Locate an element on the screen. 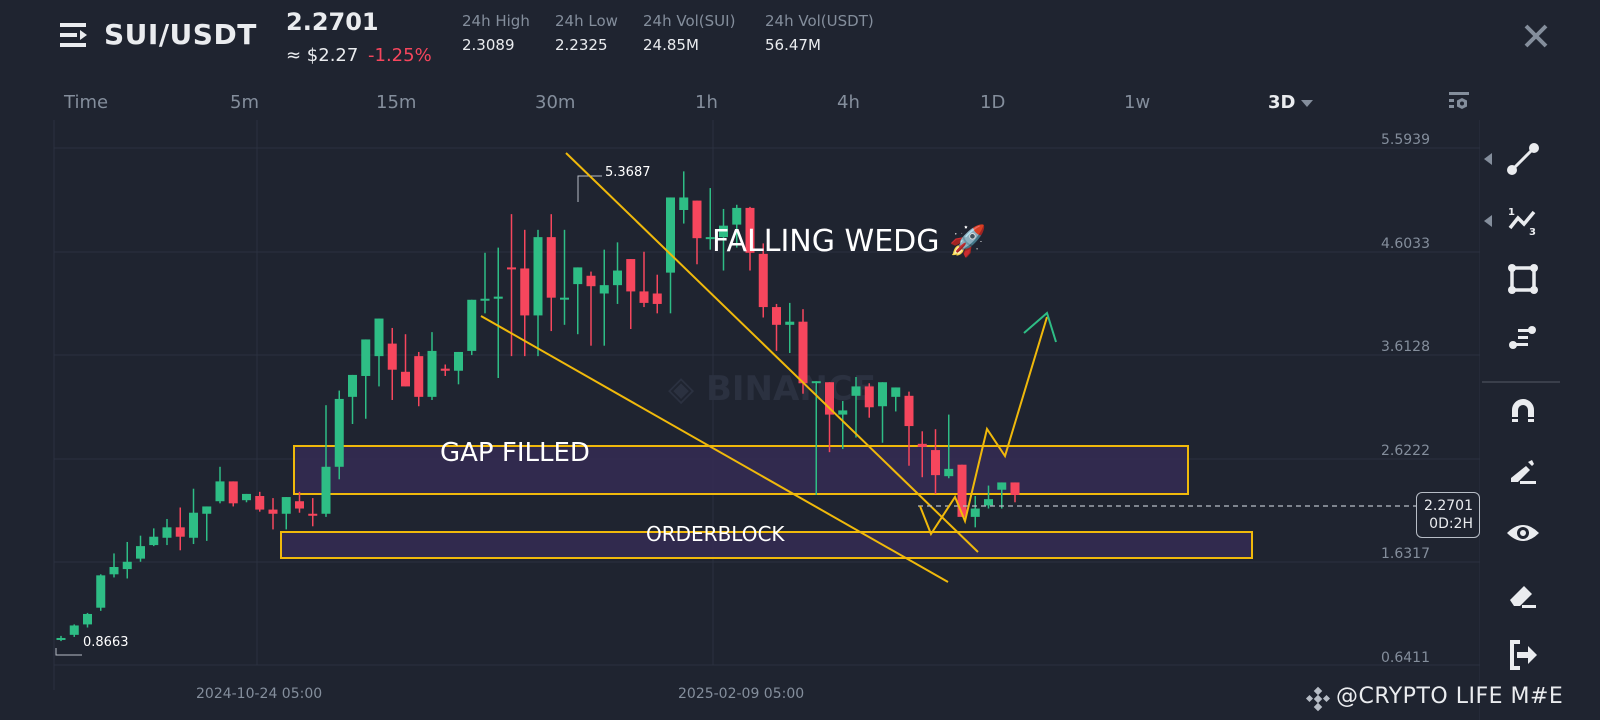  x-tick-label: 2024-10-24 05:00 is located at coordinates (259, 694).